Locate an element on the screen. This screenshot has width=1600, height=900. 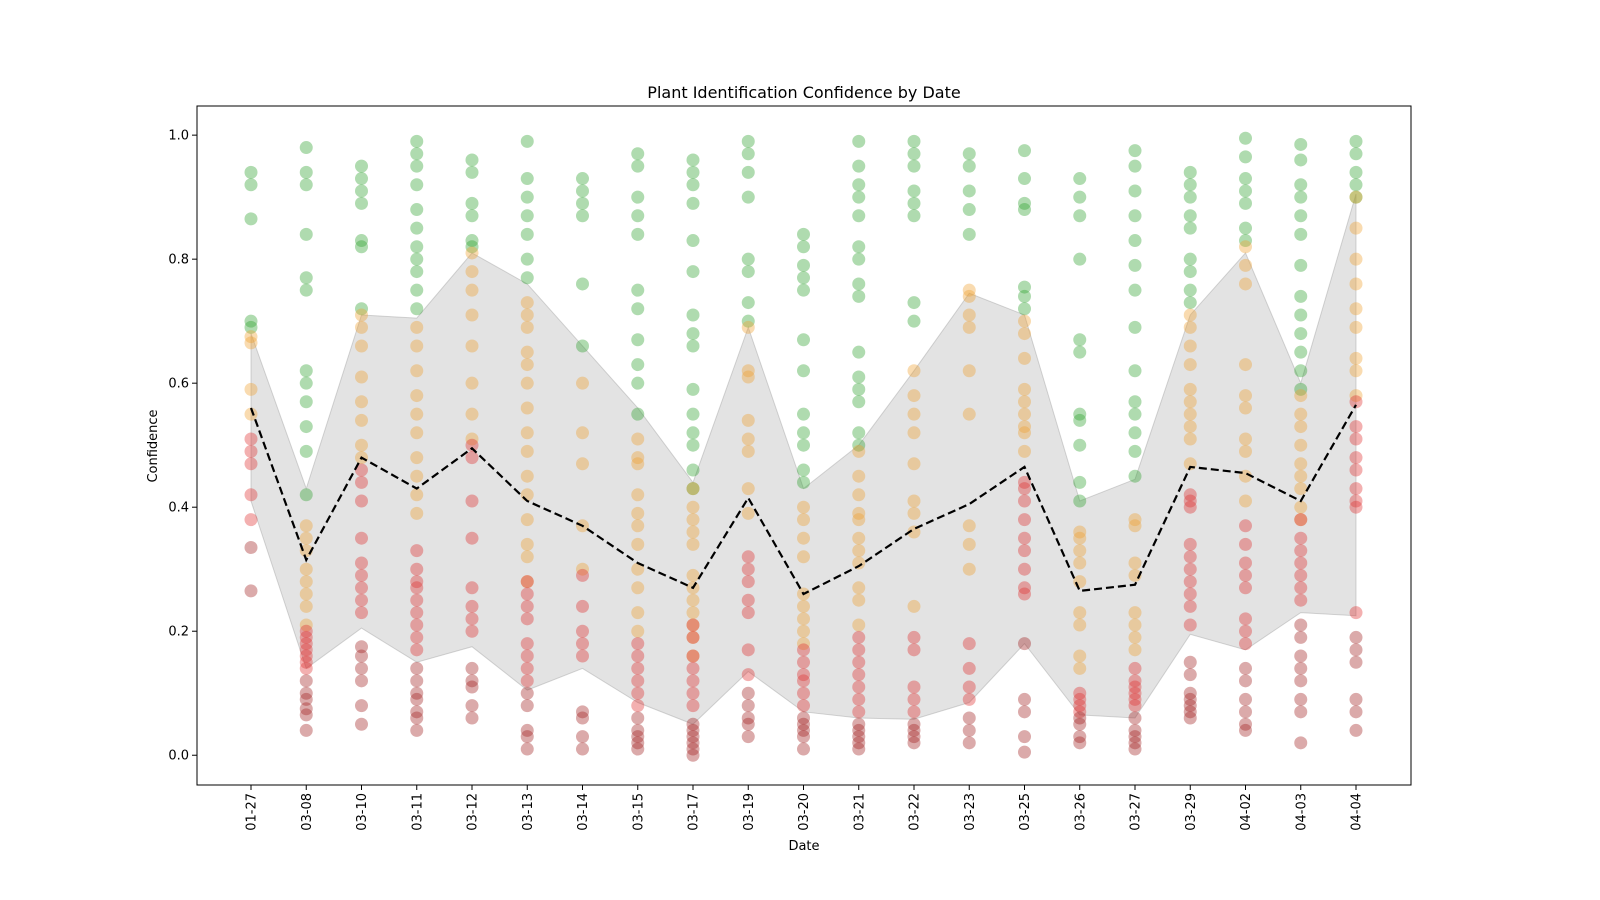
y-tick-label: 0.8 is located at coordinates (178, 260).